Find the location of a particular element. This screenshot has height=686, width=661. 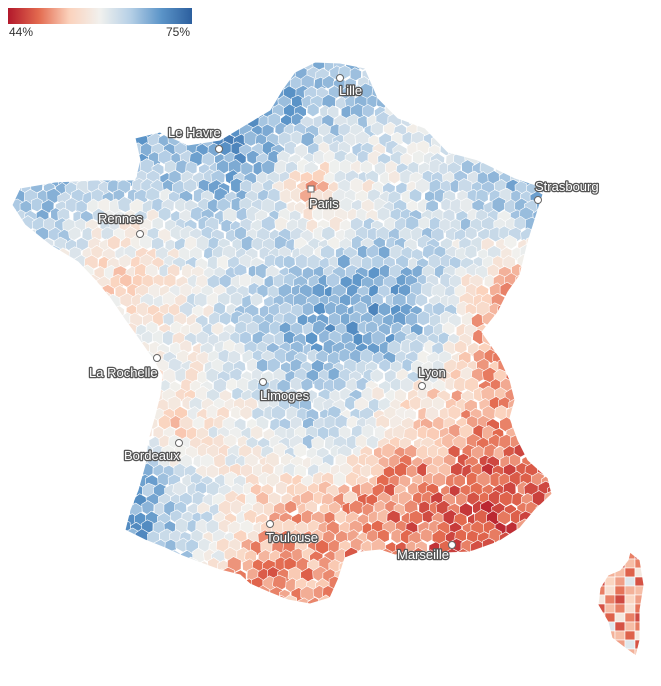

city-marker-strasbourg: Strasbourg is located at coordinates (567, 191).